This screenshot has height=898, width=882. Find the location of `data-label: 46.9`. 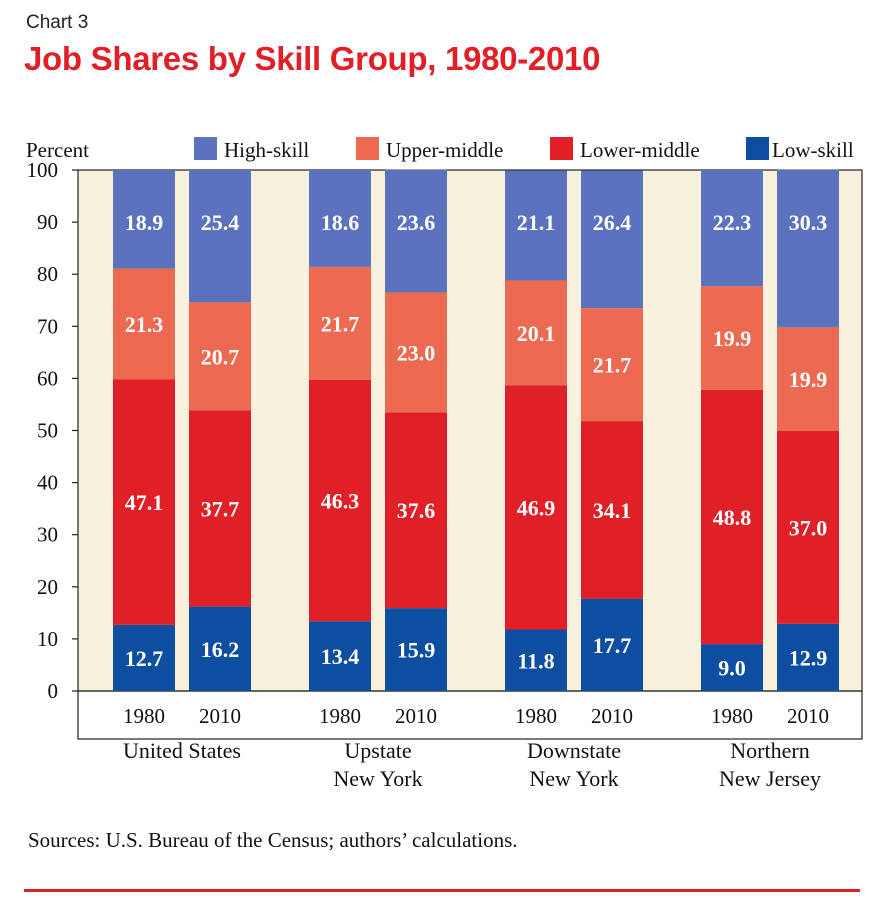

data-label: 46.9 is located at coordinates (536, 507).